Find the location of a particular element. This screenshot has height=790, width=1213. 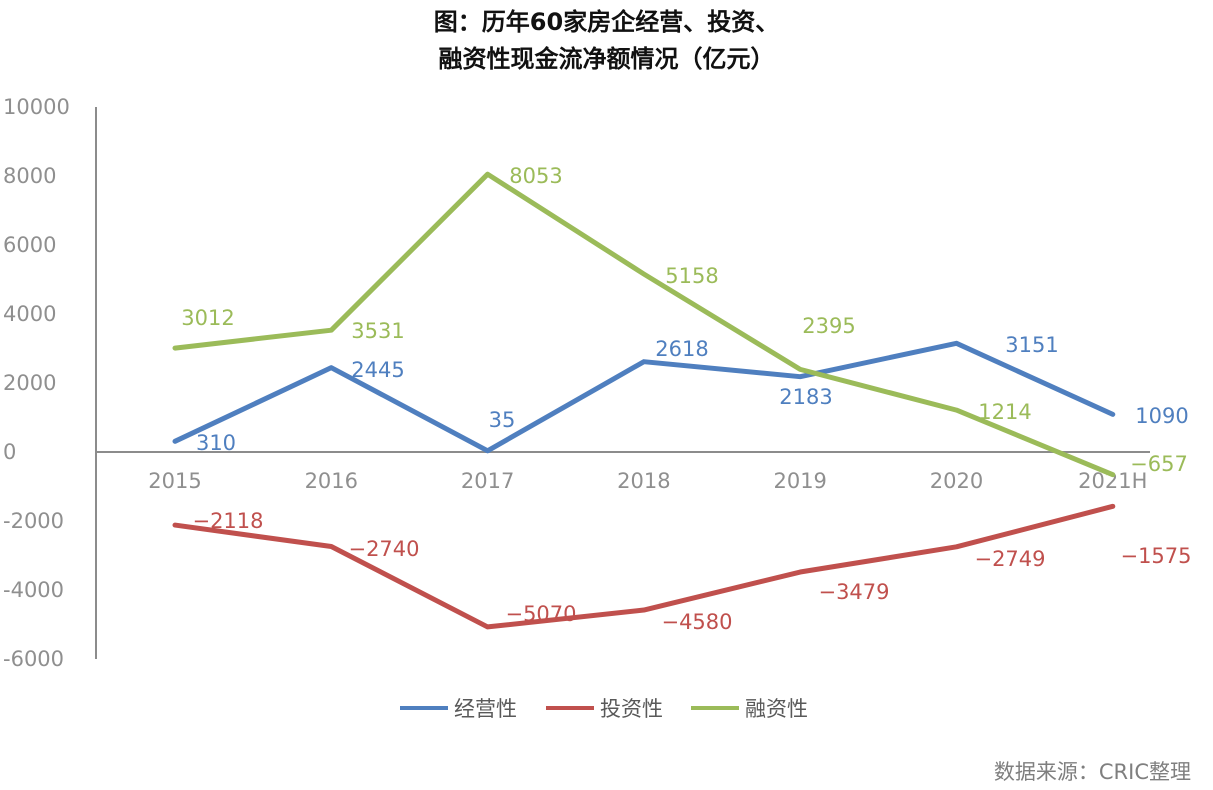

legend-item-investing: 投资性 is located at coordinates (604, 708).